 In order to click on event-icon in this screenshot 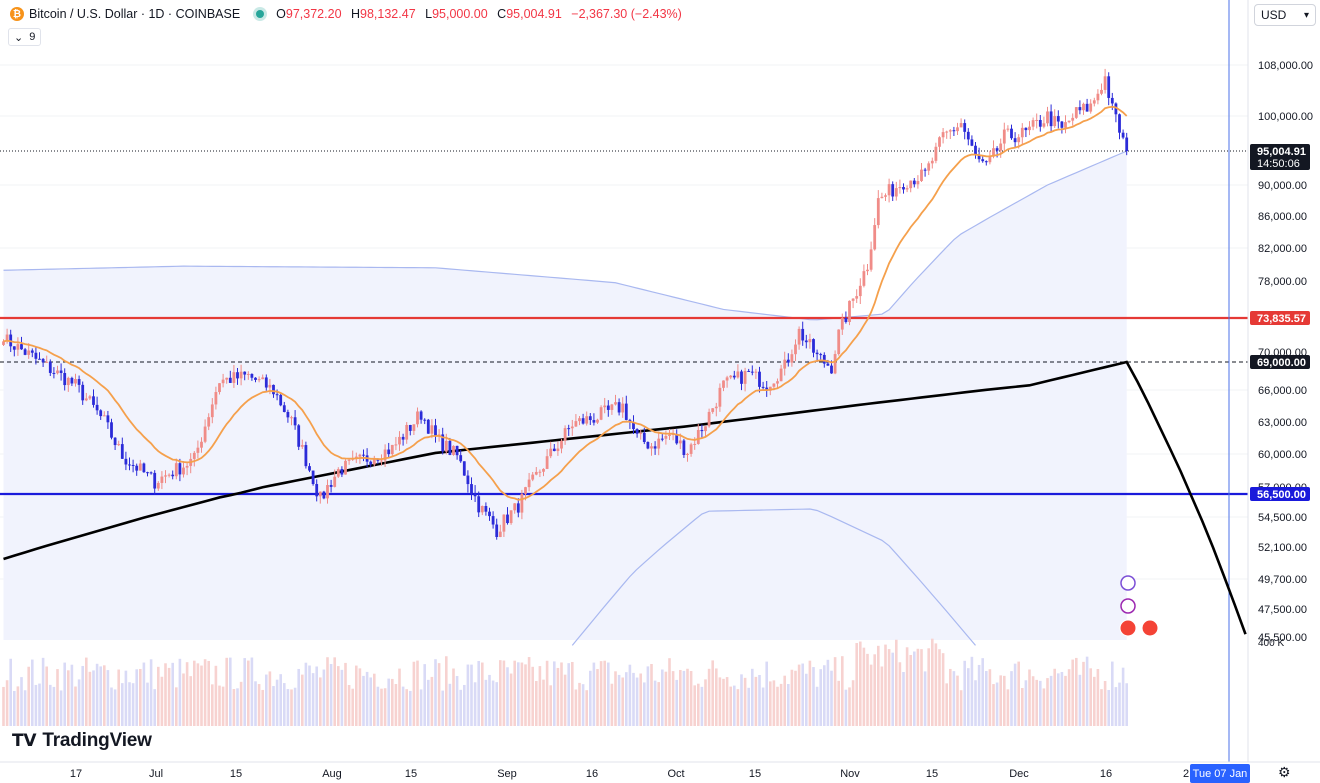, I will do `click(1128, 583)`.